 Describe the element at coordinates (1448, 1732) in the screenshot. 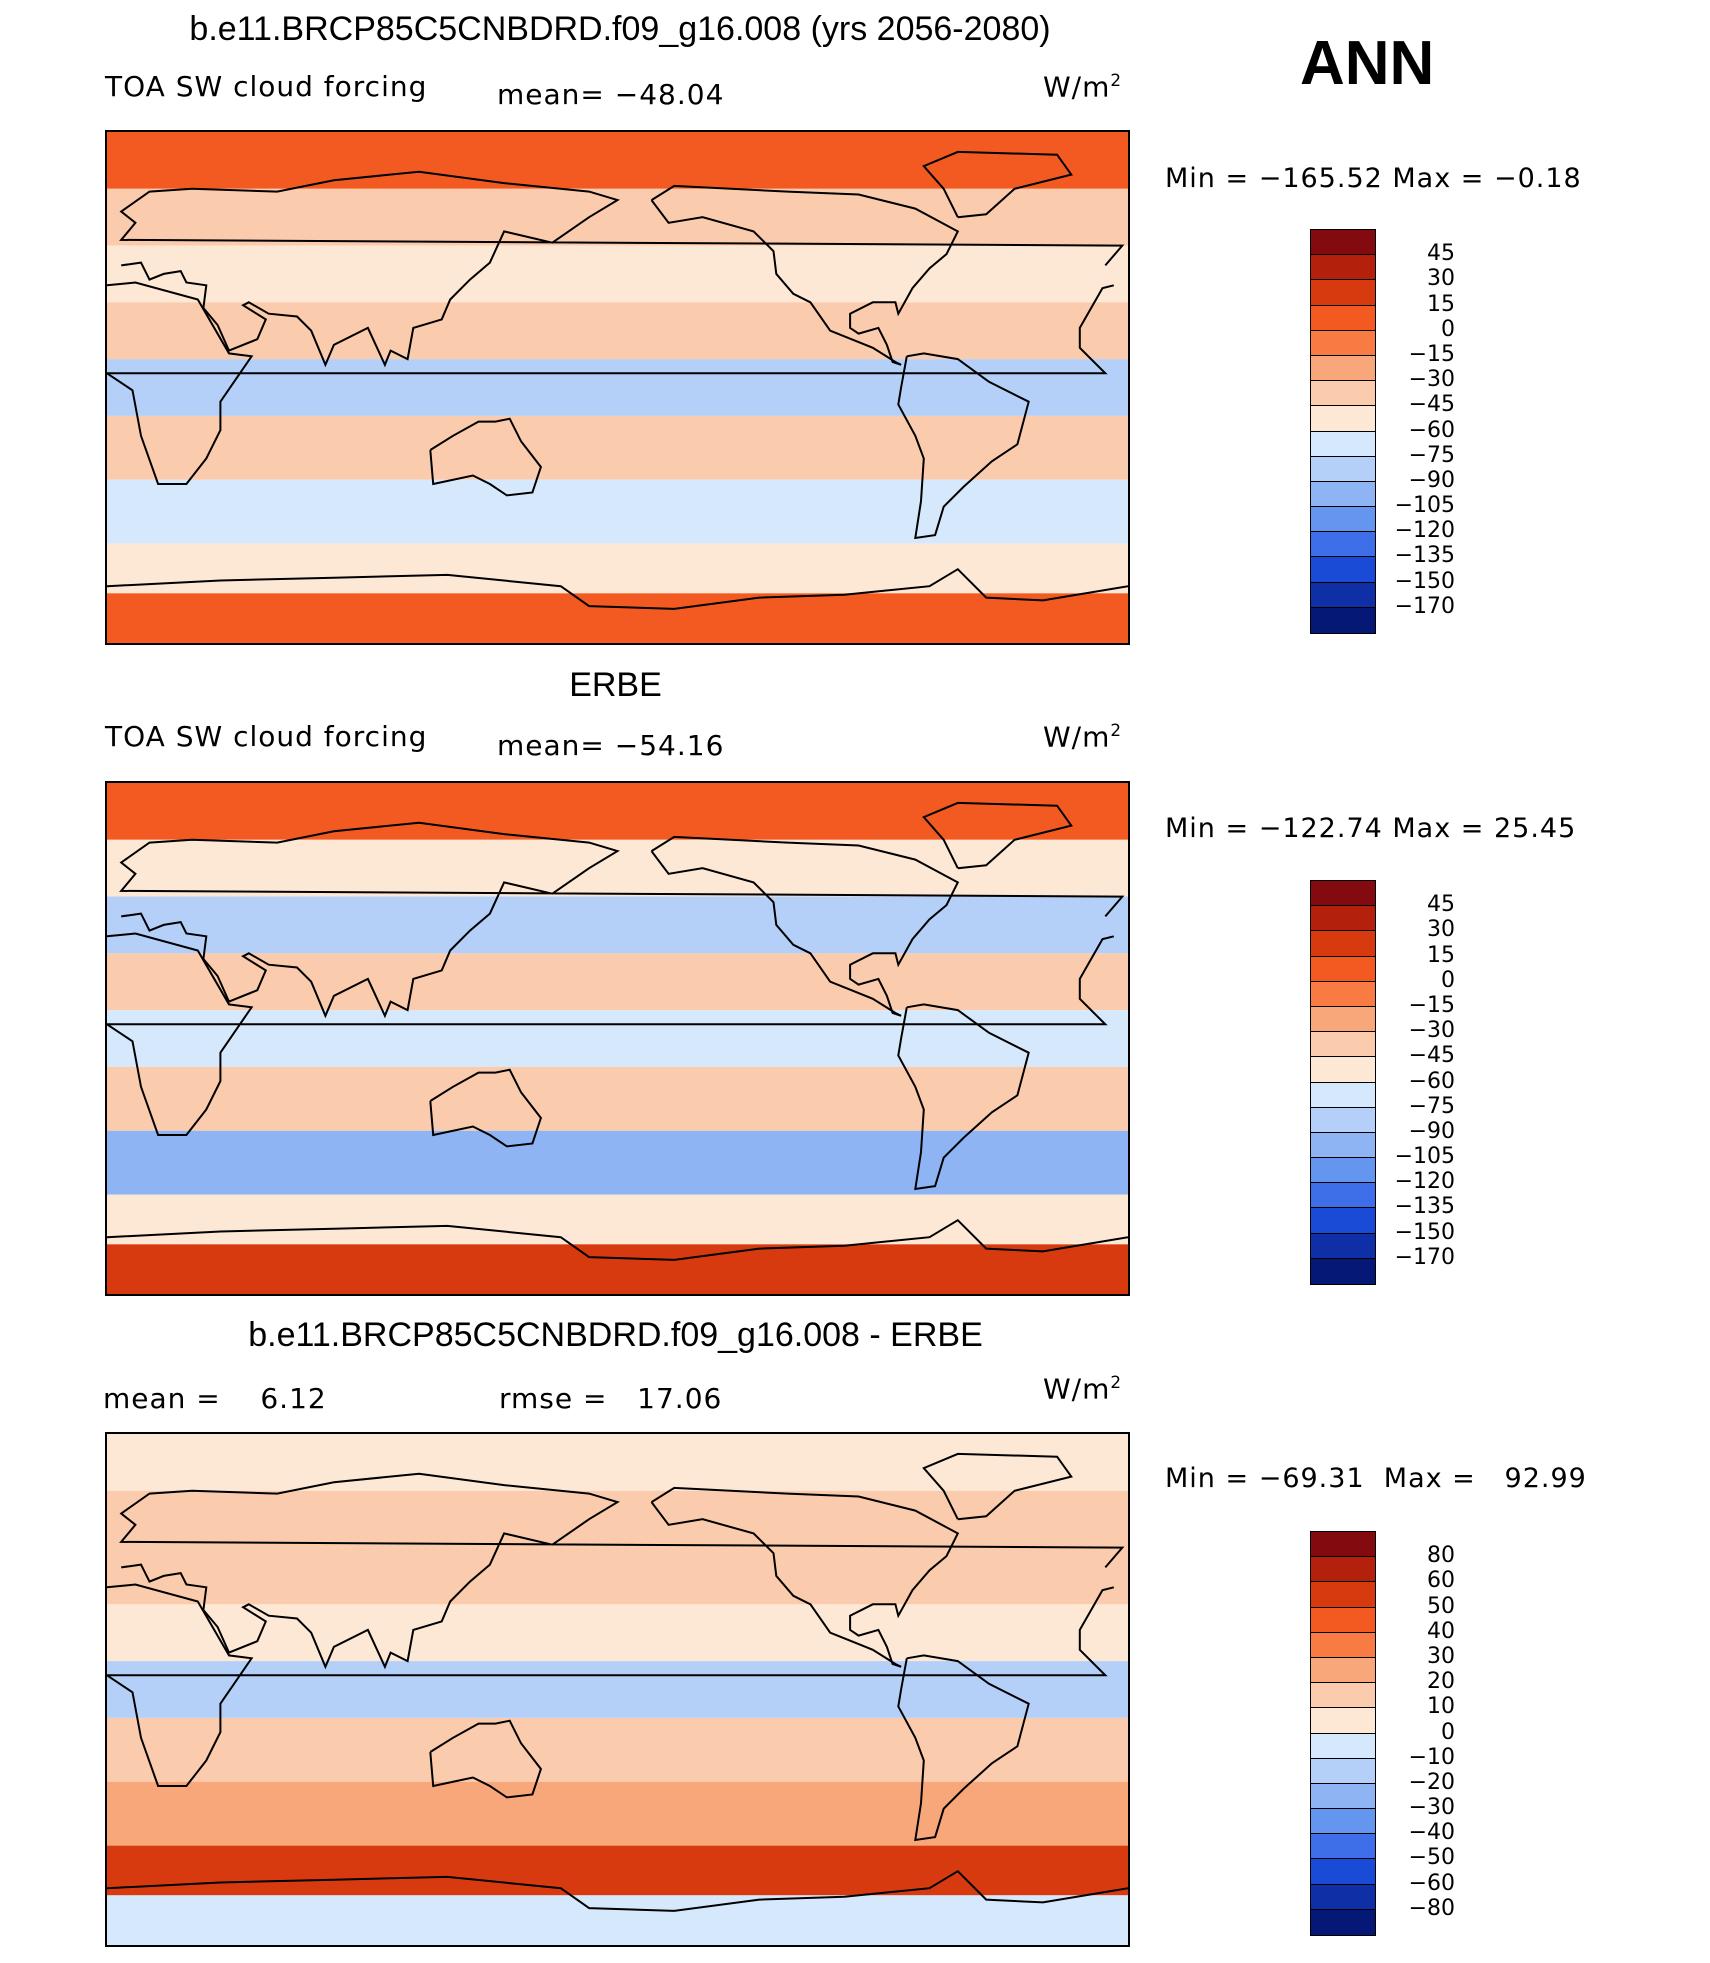

I see `panel3-colorbar-label: 0` at that location.